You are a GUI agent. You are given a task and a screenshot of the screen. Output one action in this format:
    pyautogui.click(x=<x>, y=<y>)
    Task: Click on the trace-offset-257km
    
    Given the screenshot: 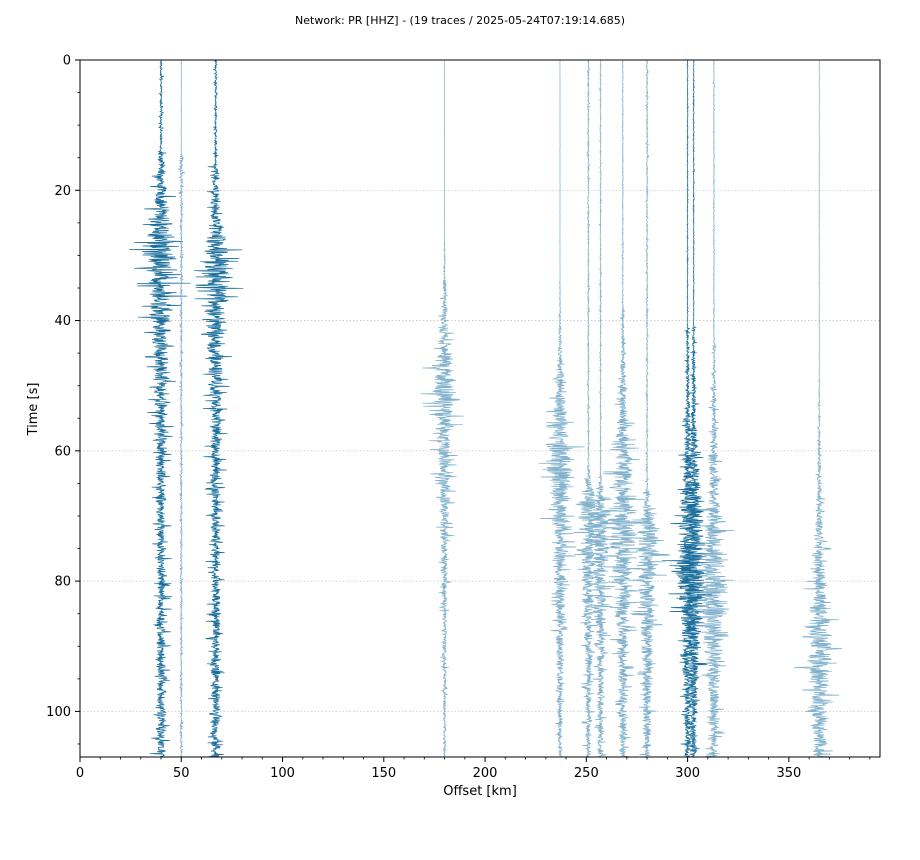 What is the action you would take?
    pyautogui.click(x=601, y=408)
    